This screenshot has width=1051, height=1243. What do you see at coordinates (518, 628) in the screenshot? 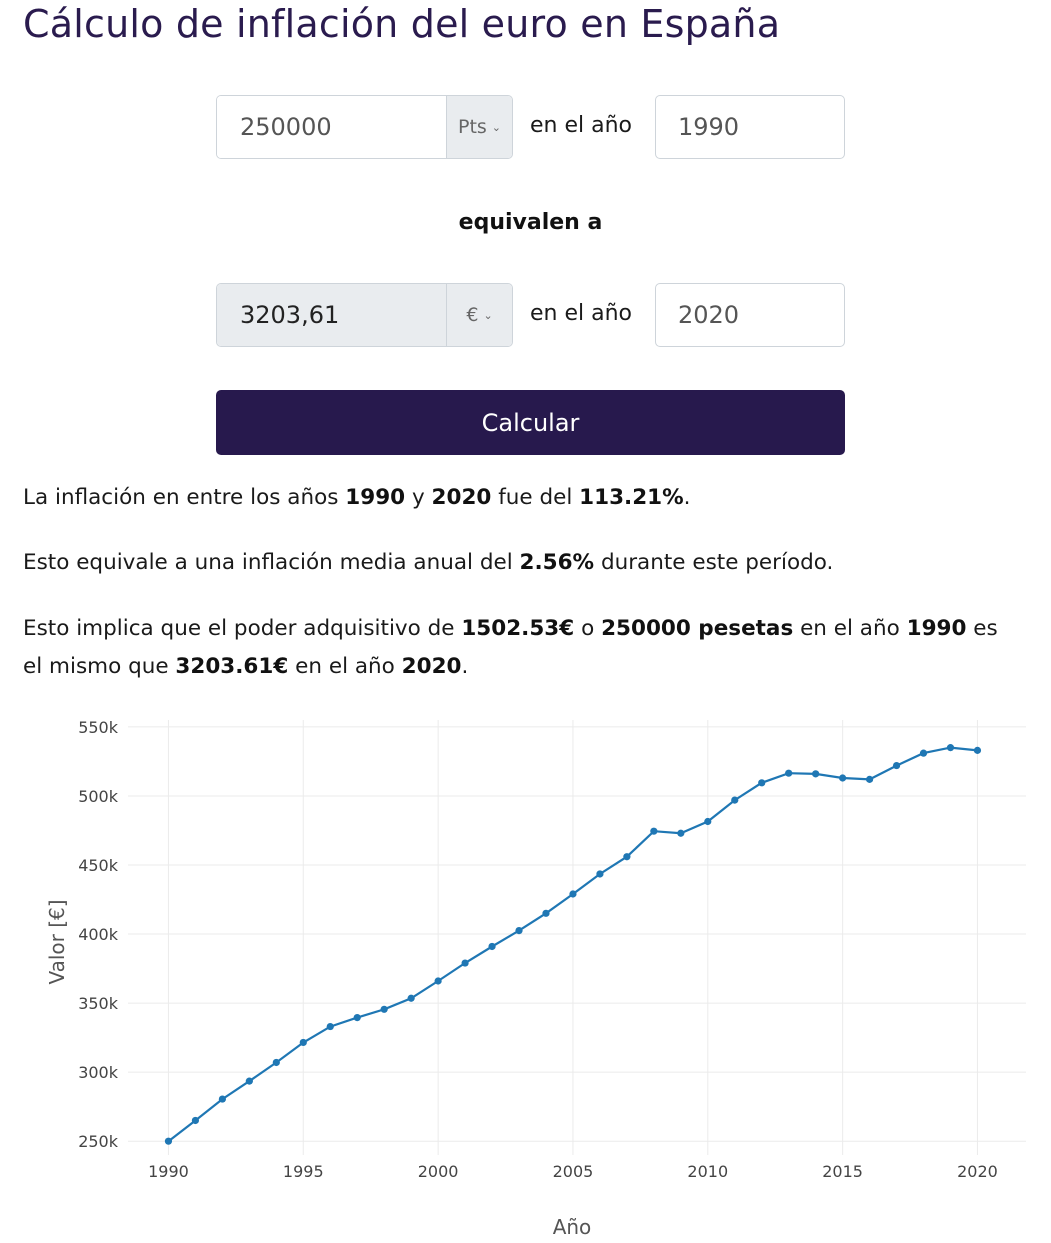
I see `euros-from-value: 1502.53€` at bounding box center [518, 628].